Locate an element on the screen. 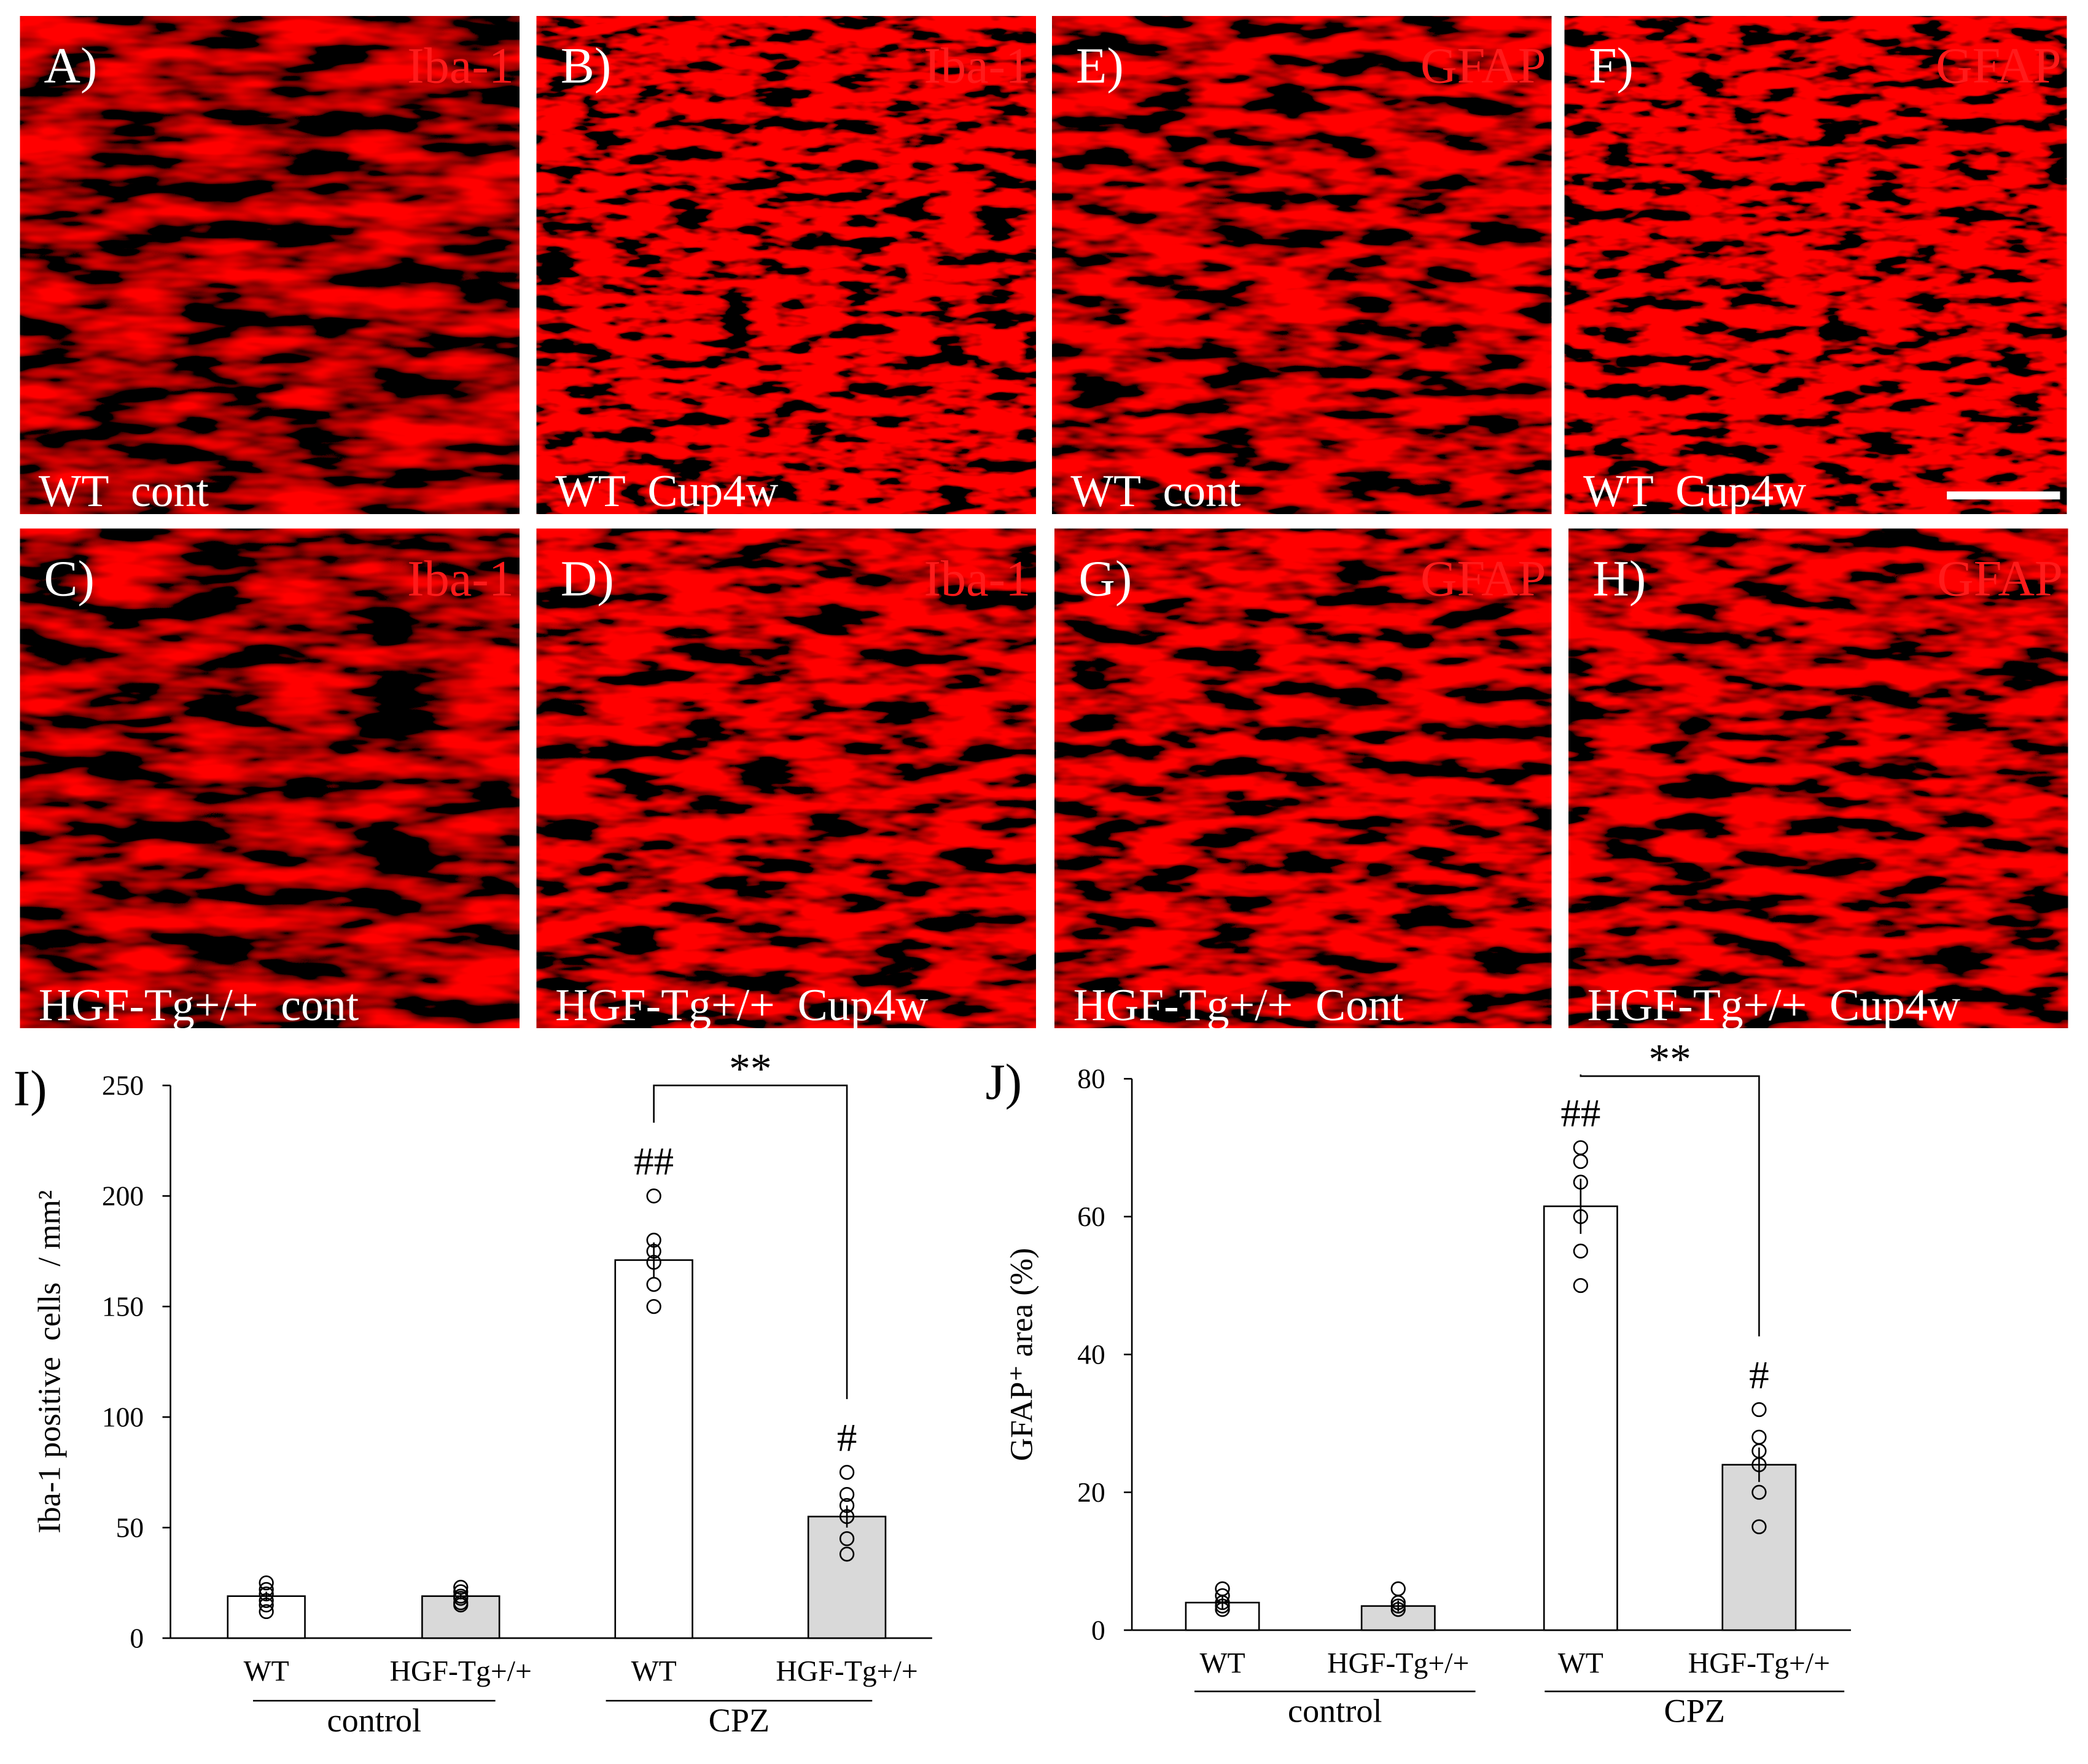 The image size is (2088, 1764). value-annotation: # is located at coordinates (1759, 1375).